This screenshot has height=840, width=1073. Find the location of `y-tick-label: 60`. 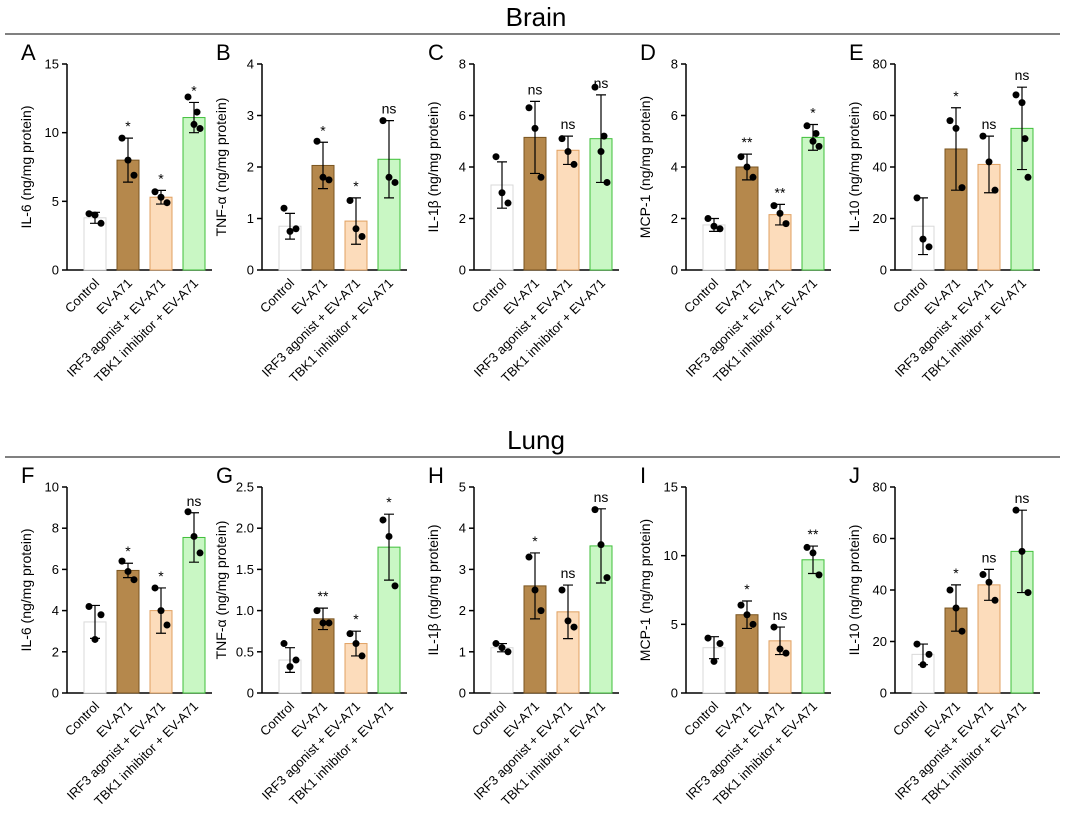

y-tick-label: 60 is located at coordinates (880, 115).